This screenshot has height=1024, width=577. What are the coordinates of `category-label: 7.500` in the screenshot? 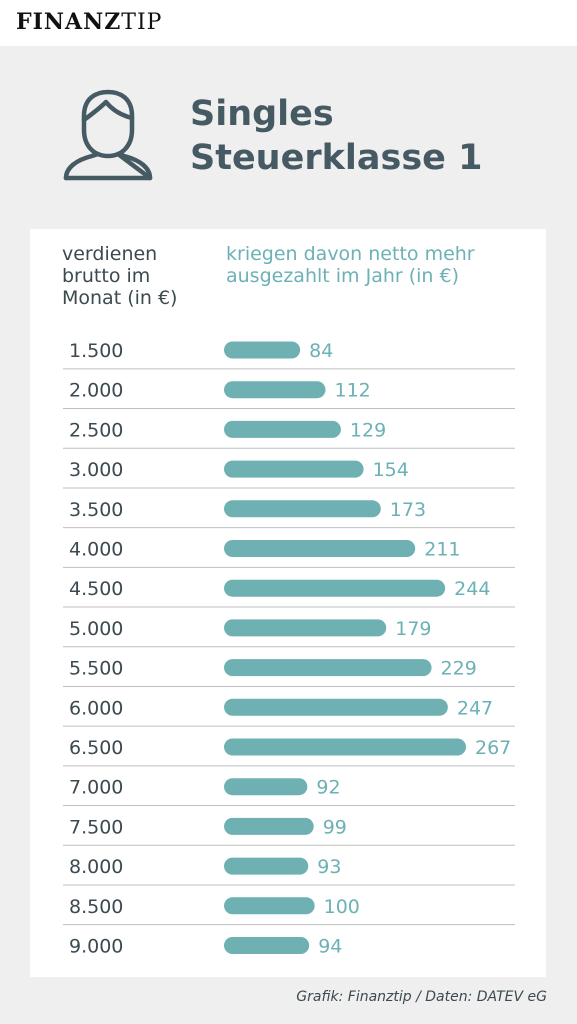 It's located at (96, 827).